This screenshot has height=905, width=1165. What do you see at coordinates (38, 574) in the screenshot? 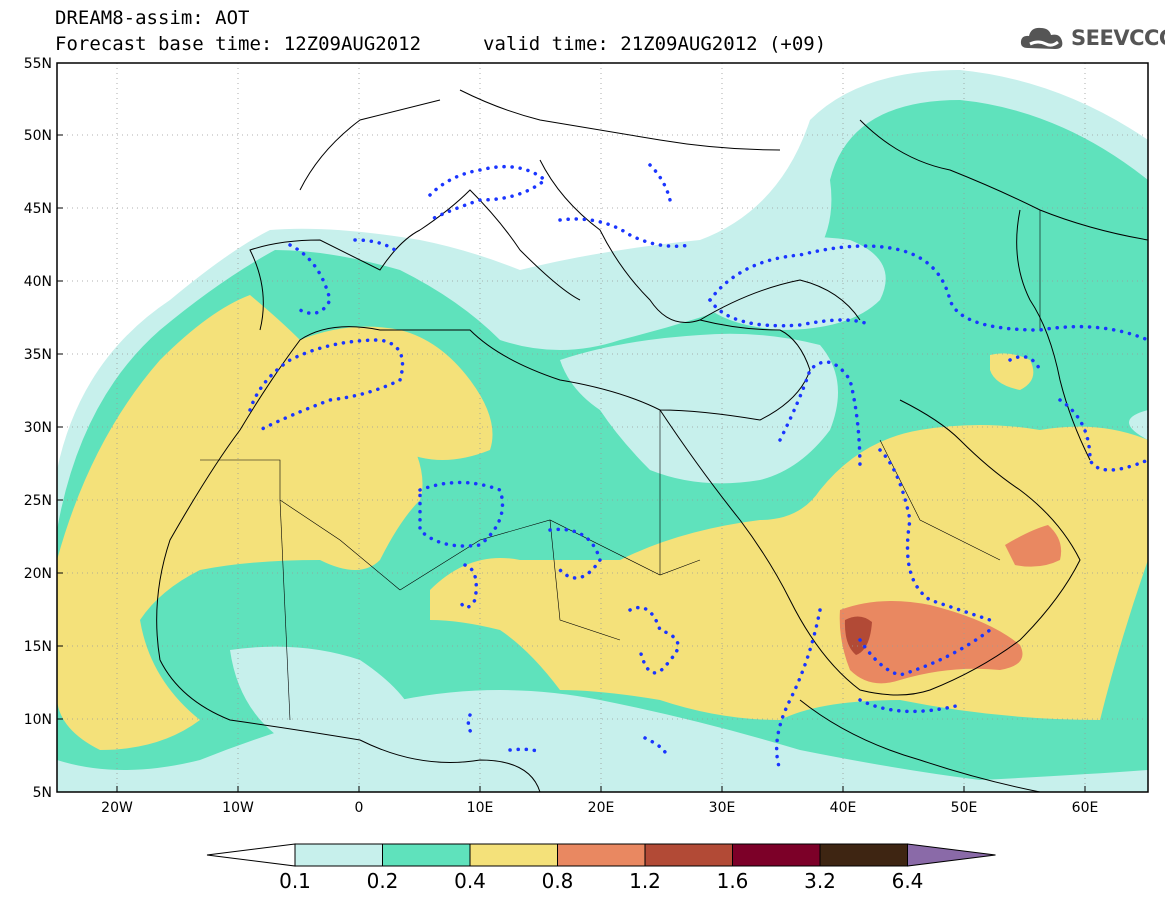
I see `lat-label: 20N` at bounding box center [38, 574].